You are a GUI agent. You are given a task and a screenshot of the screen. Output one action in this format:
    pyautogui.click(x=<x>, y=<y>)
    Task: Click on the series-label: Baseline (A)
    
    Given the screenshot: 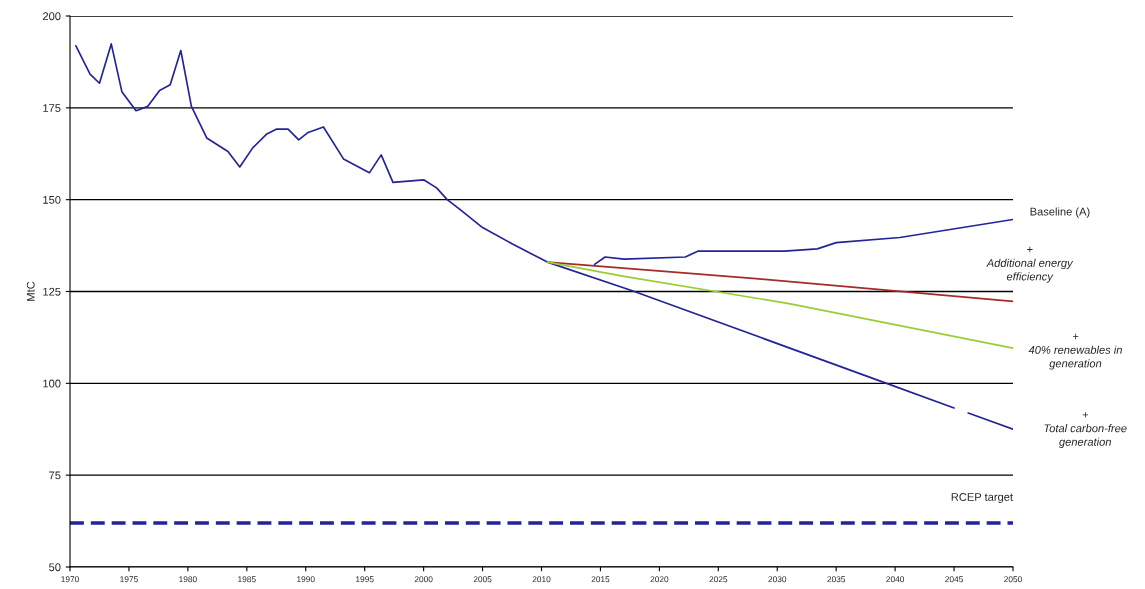 What is the action you would take?
    pyautogui.click(x=1060, y=212)
    